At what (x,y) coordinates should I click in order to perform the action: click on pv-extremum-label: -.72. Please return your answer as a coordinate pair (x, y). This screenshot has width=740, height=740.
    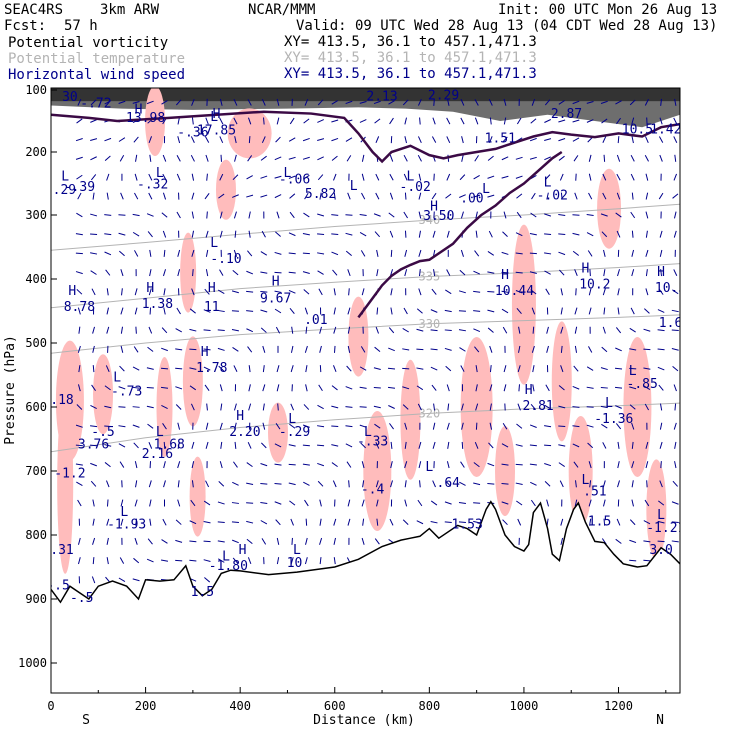
    Looking at the image, I should click on (95, 103).